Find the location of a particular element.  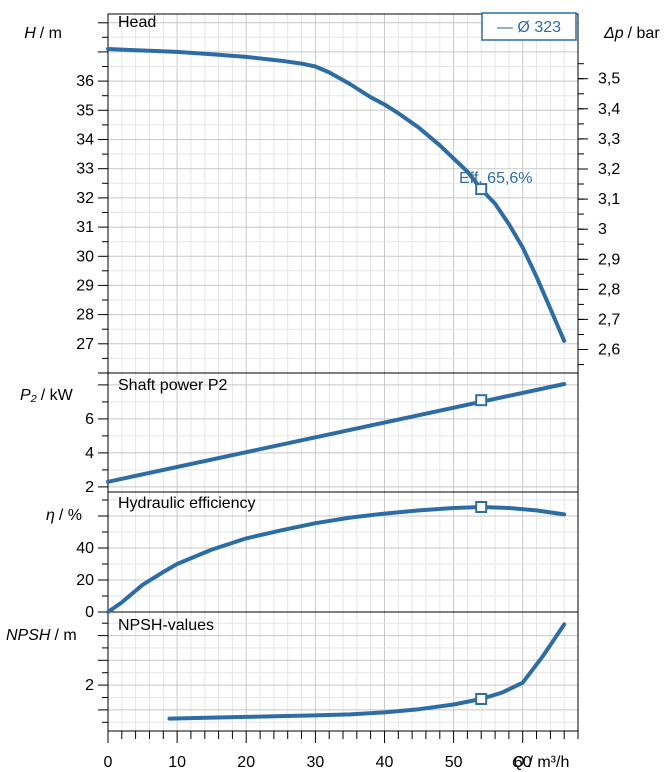

head-y-tick-label: 27 is located at coordinates (85, 344).